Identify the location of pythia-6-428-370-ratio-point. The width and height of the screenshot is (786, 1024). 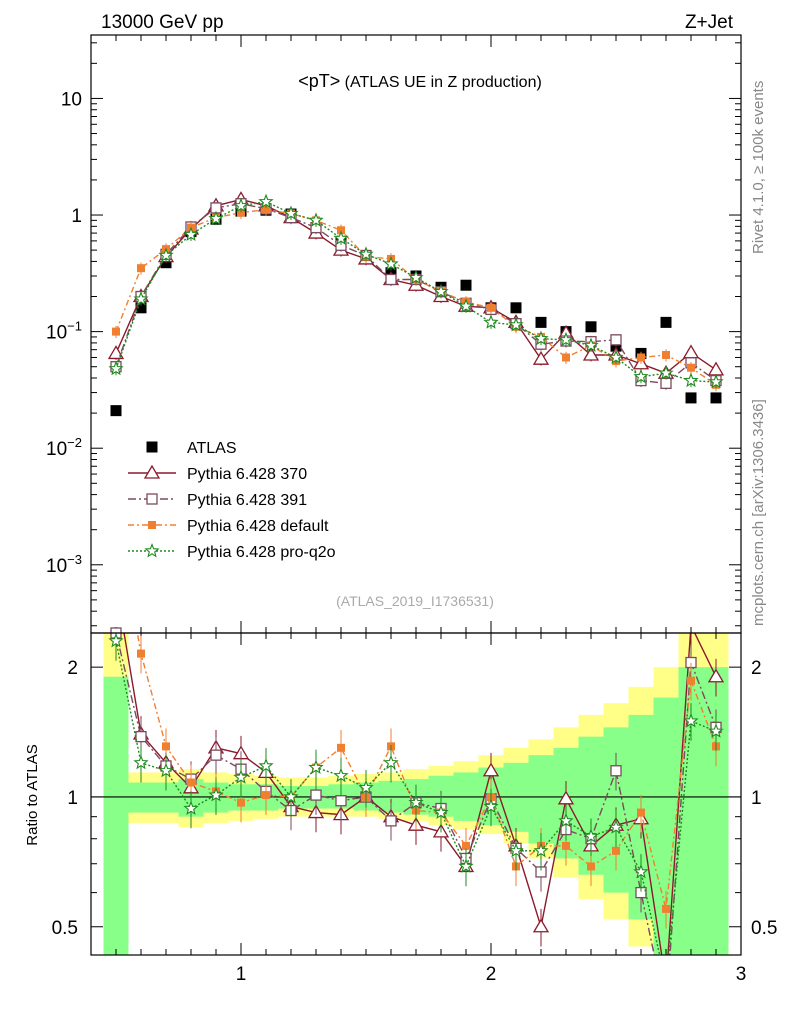
(491, 769).